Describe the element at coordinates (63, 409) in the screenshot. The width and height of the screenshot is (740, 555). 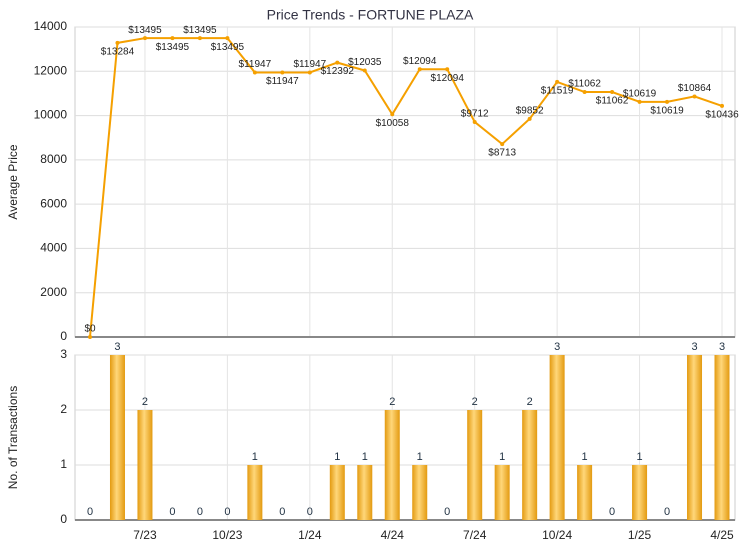
I see `y-tick-label: 2` at that location.